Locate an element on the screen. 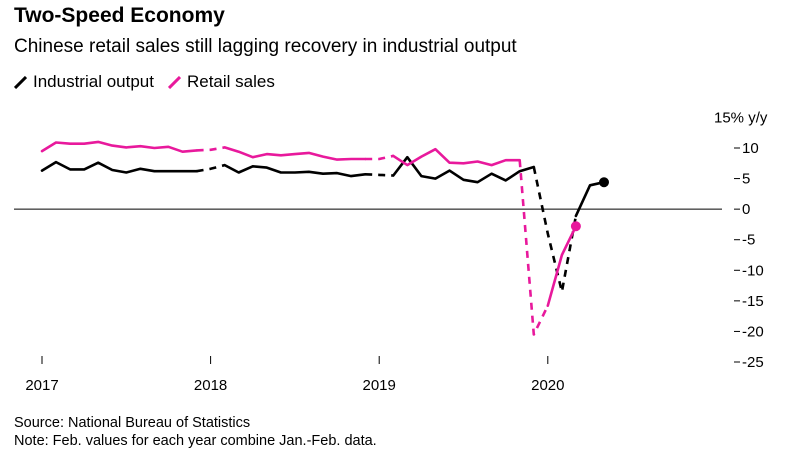  y-tick-label: 10 is located at coordinates (750, 148).